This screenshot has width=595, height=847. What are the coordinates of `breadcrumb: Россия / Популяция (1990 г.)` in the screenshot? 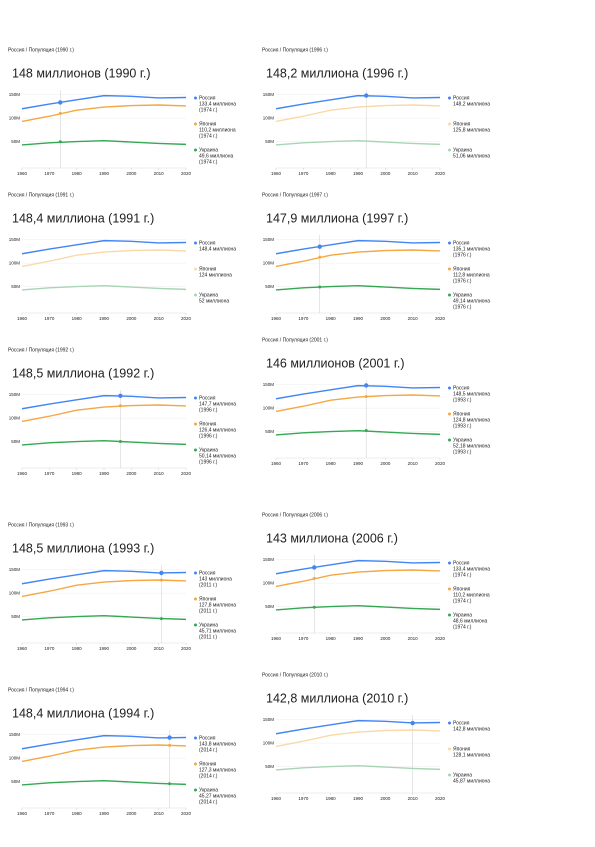 It's located at (41, 50).